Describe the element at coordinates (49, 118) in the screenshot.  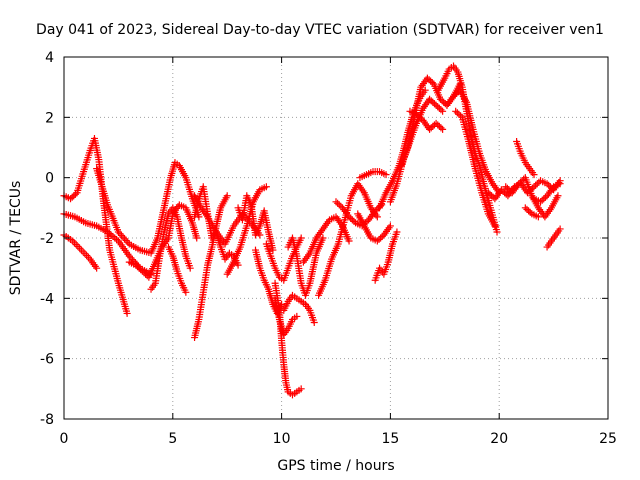
I see `y-tick-label: 2` at that location.